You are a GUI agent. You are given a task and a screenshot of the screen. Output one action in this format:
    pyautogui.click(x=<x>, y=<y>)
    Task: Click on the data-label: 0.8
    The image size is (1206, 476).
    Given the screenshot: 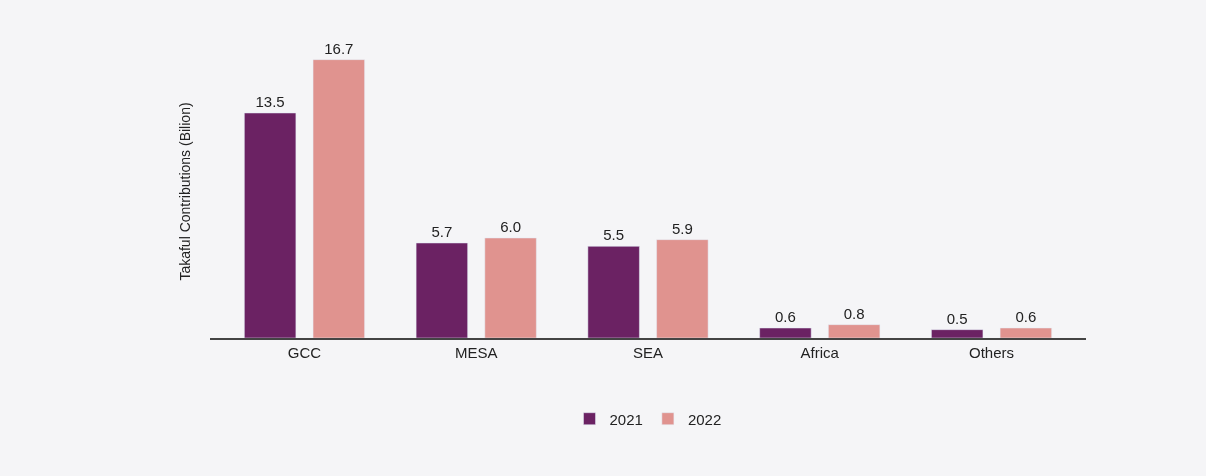 What is the action you would take?
    pyautogui.click(x=854, y=313)
    